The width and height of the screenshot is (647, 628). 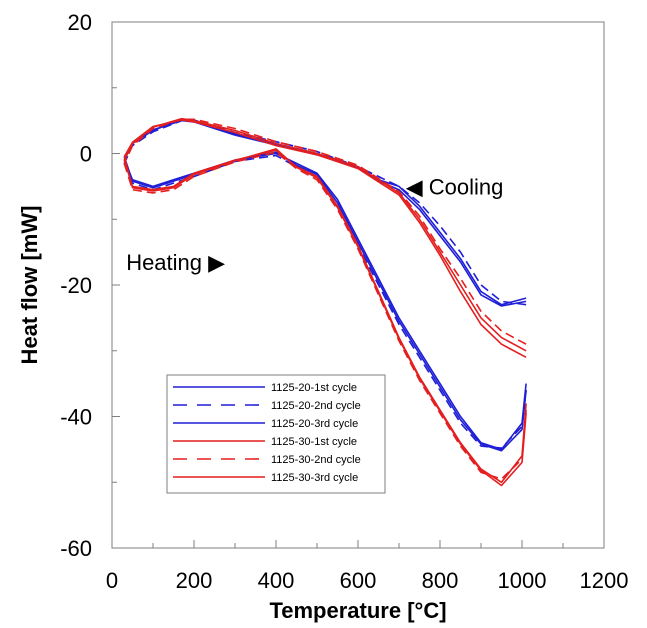 What do you see at coordinates (314, 442) in the screenshot?
I see `legend-label: 1125-30-1st cycle` at bounding box center [314, 442].